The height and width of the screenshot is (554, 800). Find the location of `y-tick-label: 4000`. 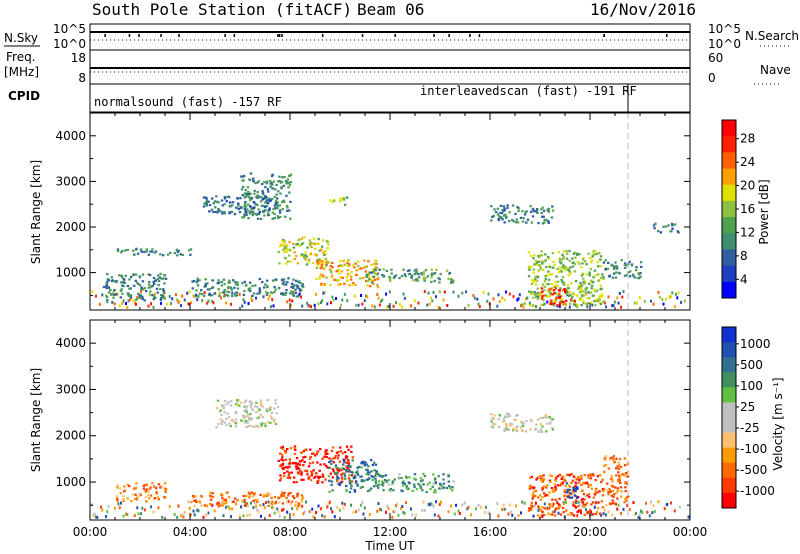

y-tick-label: 4000 is located at coordinates (70, 136).